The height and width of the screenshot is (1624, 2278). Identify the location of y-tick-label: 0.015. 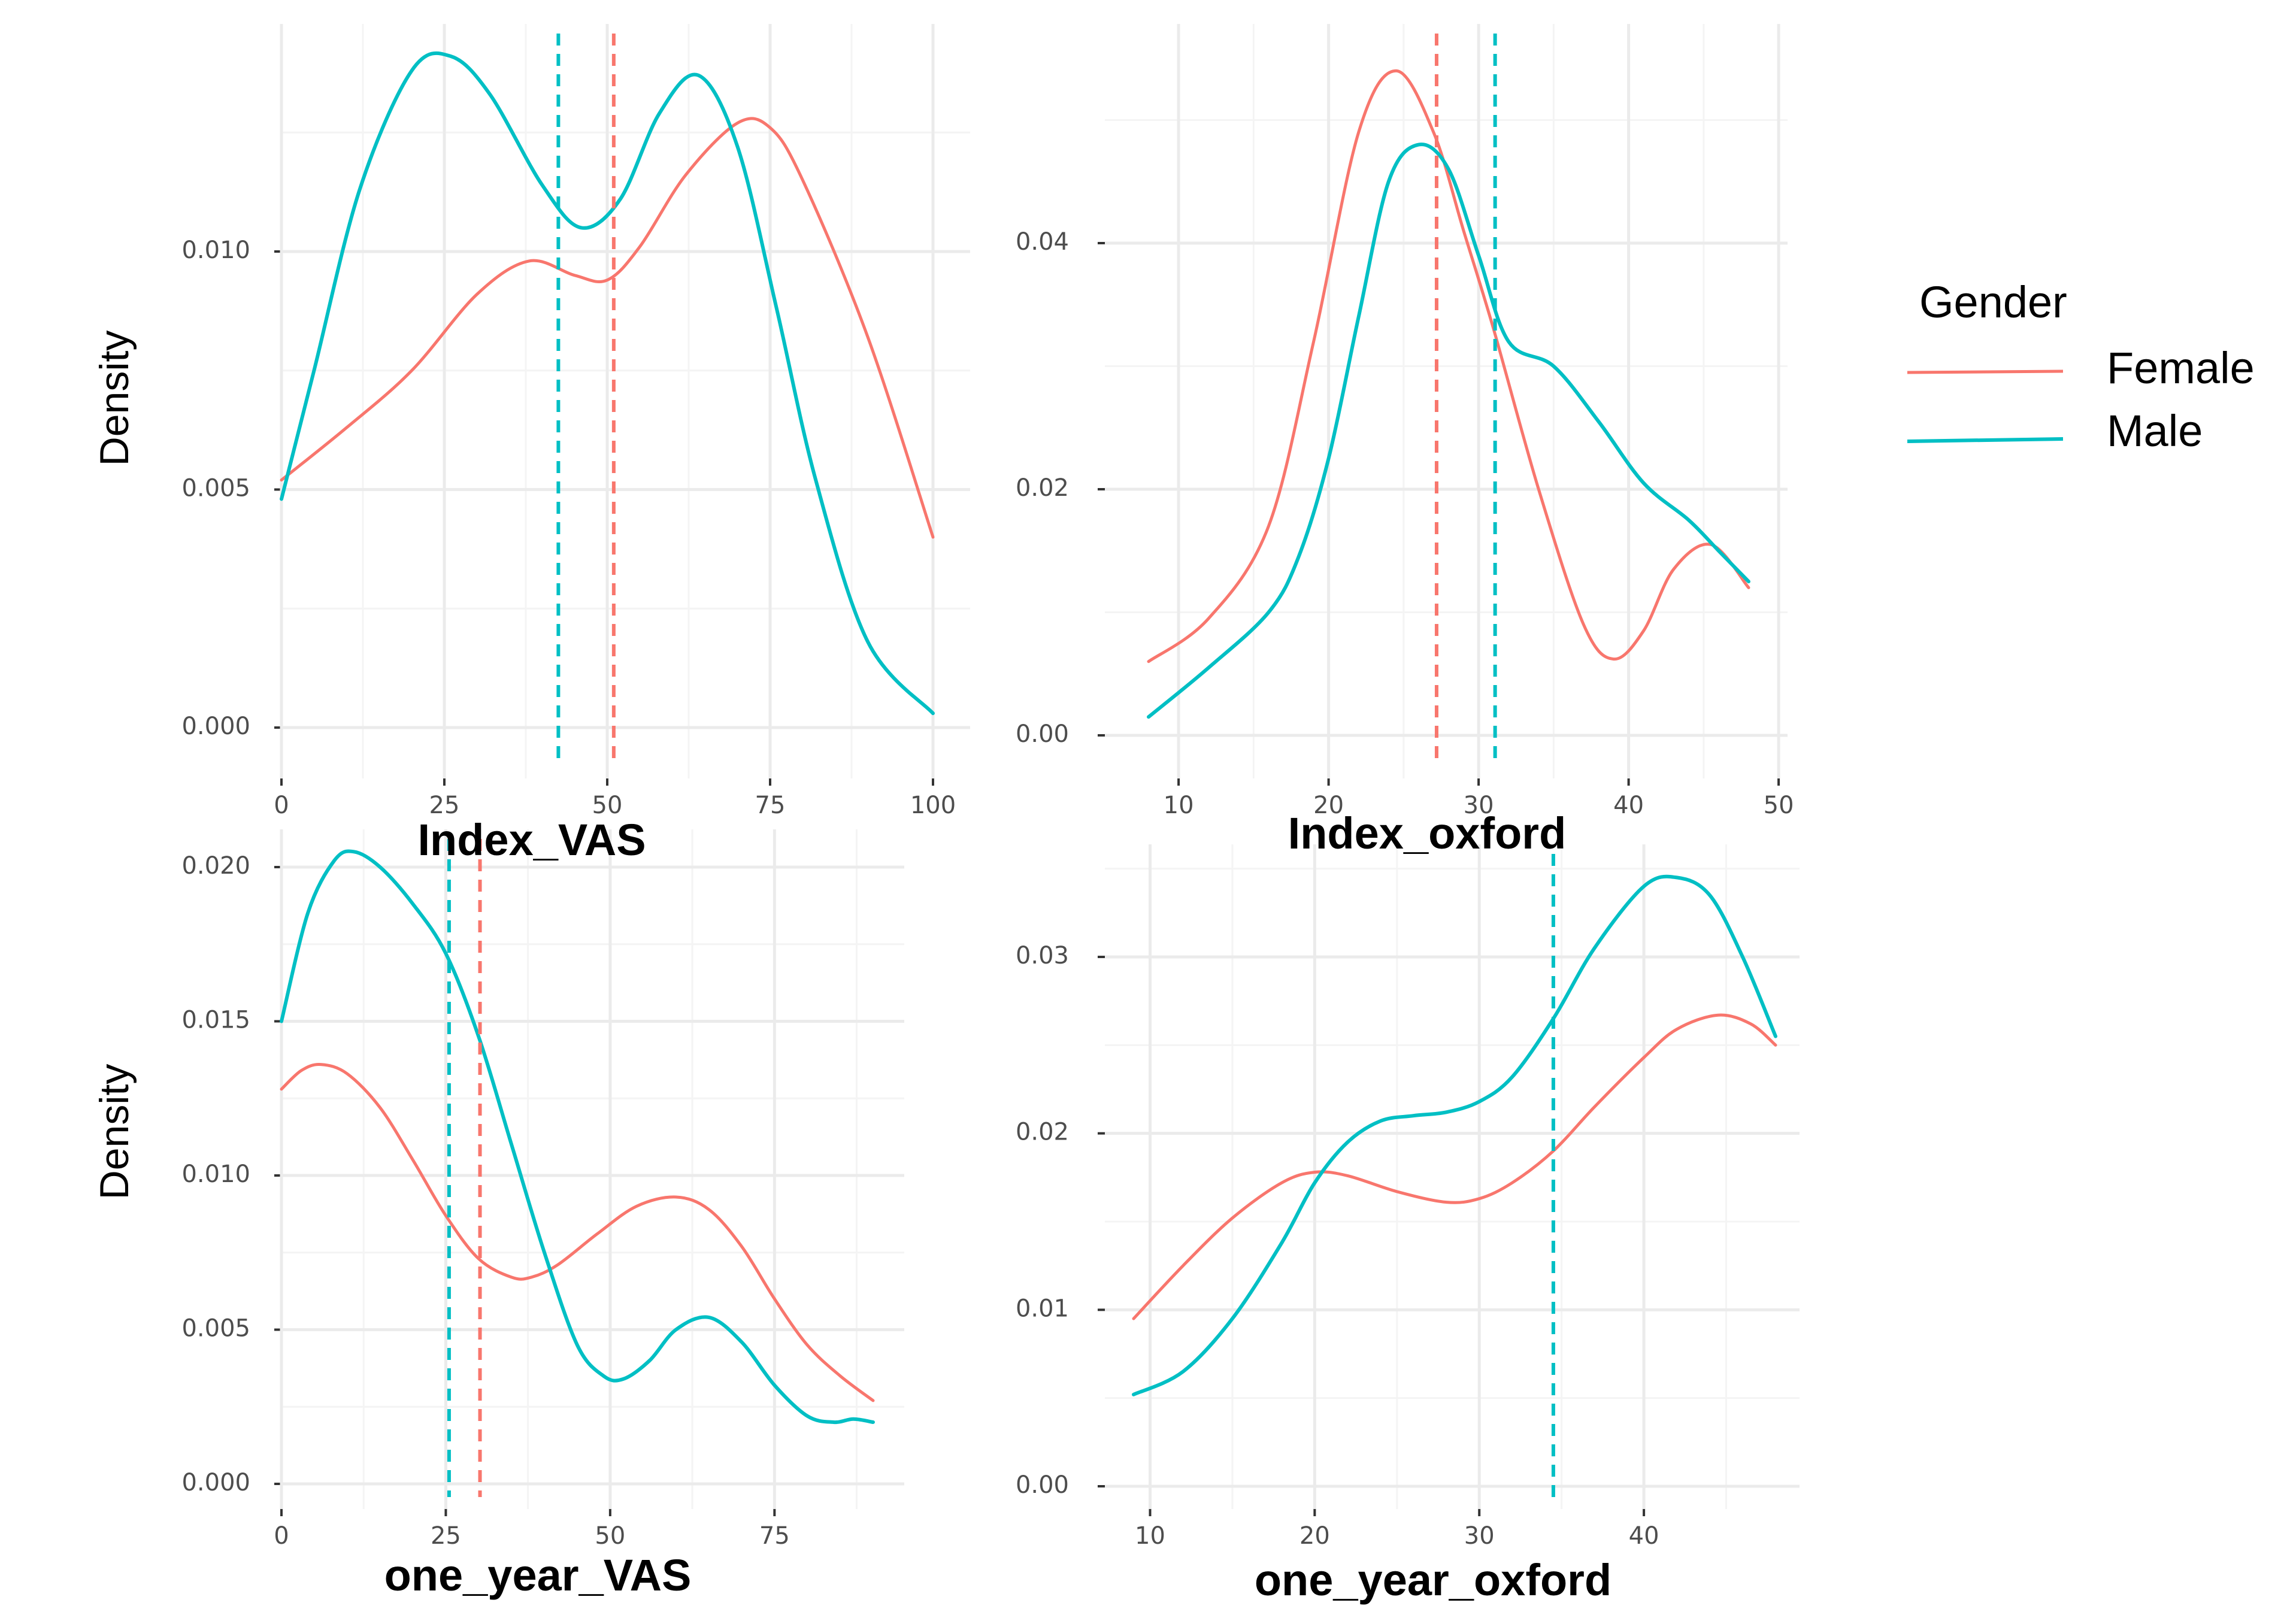
(216, 1020).